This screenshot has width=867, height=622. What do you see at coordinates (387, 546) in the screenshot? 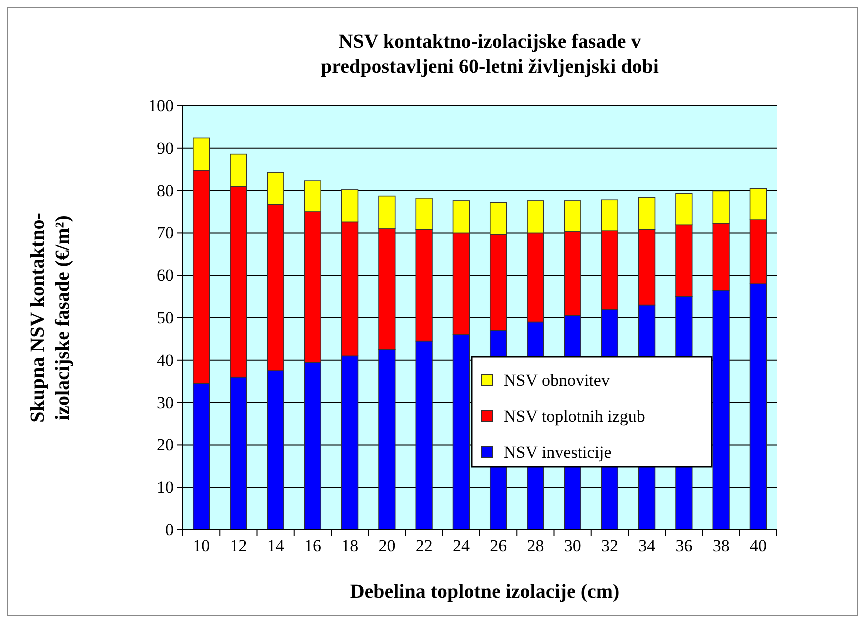
I see `x-tick-label: 20` at bounding box center [387, 546].